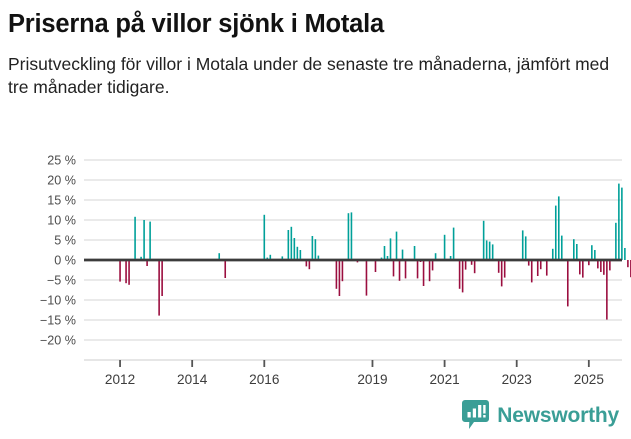  What do you see at coordinates (61, 201) in the screenshot?
I see `y-axis-tick-label: 15 %` at bounding box center [61, 201].